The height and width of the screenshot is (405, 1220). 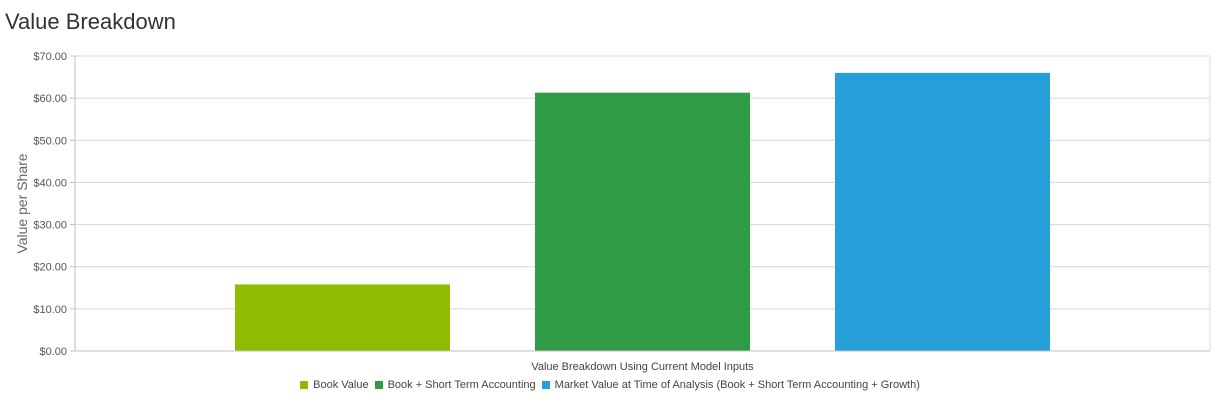 What do you see at coordinates (642, 222) in the screenshot?
I see `bar-book-short-term-accounting` at bounding box center [642, 222].